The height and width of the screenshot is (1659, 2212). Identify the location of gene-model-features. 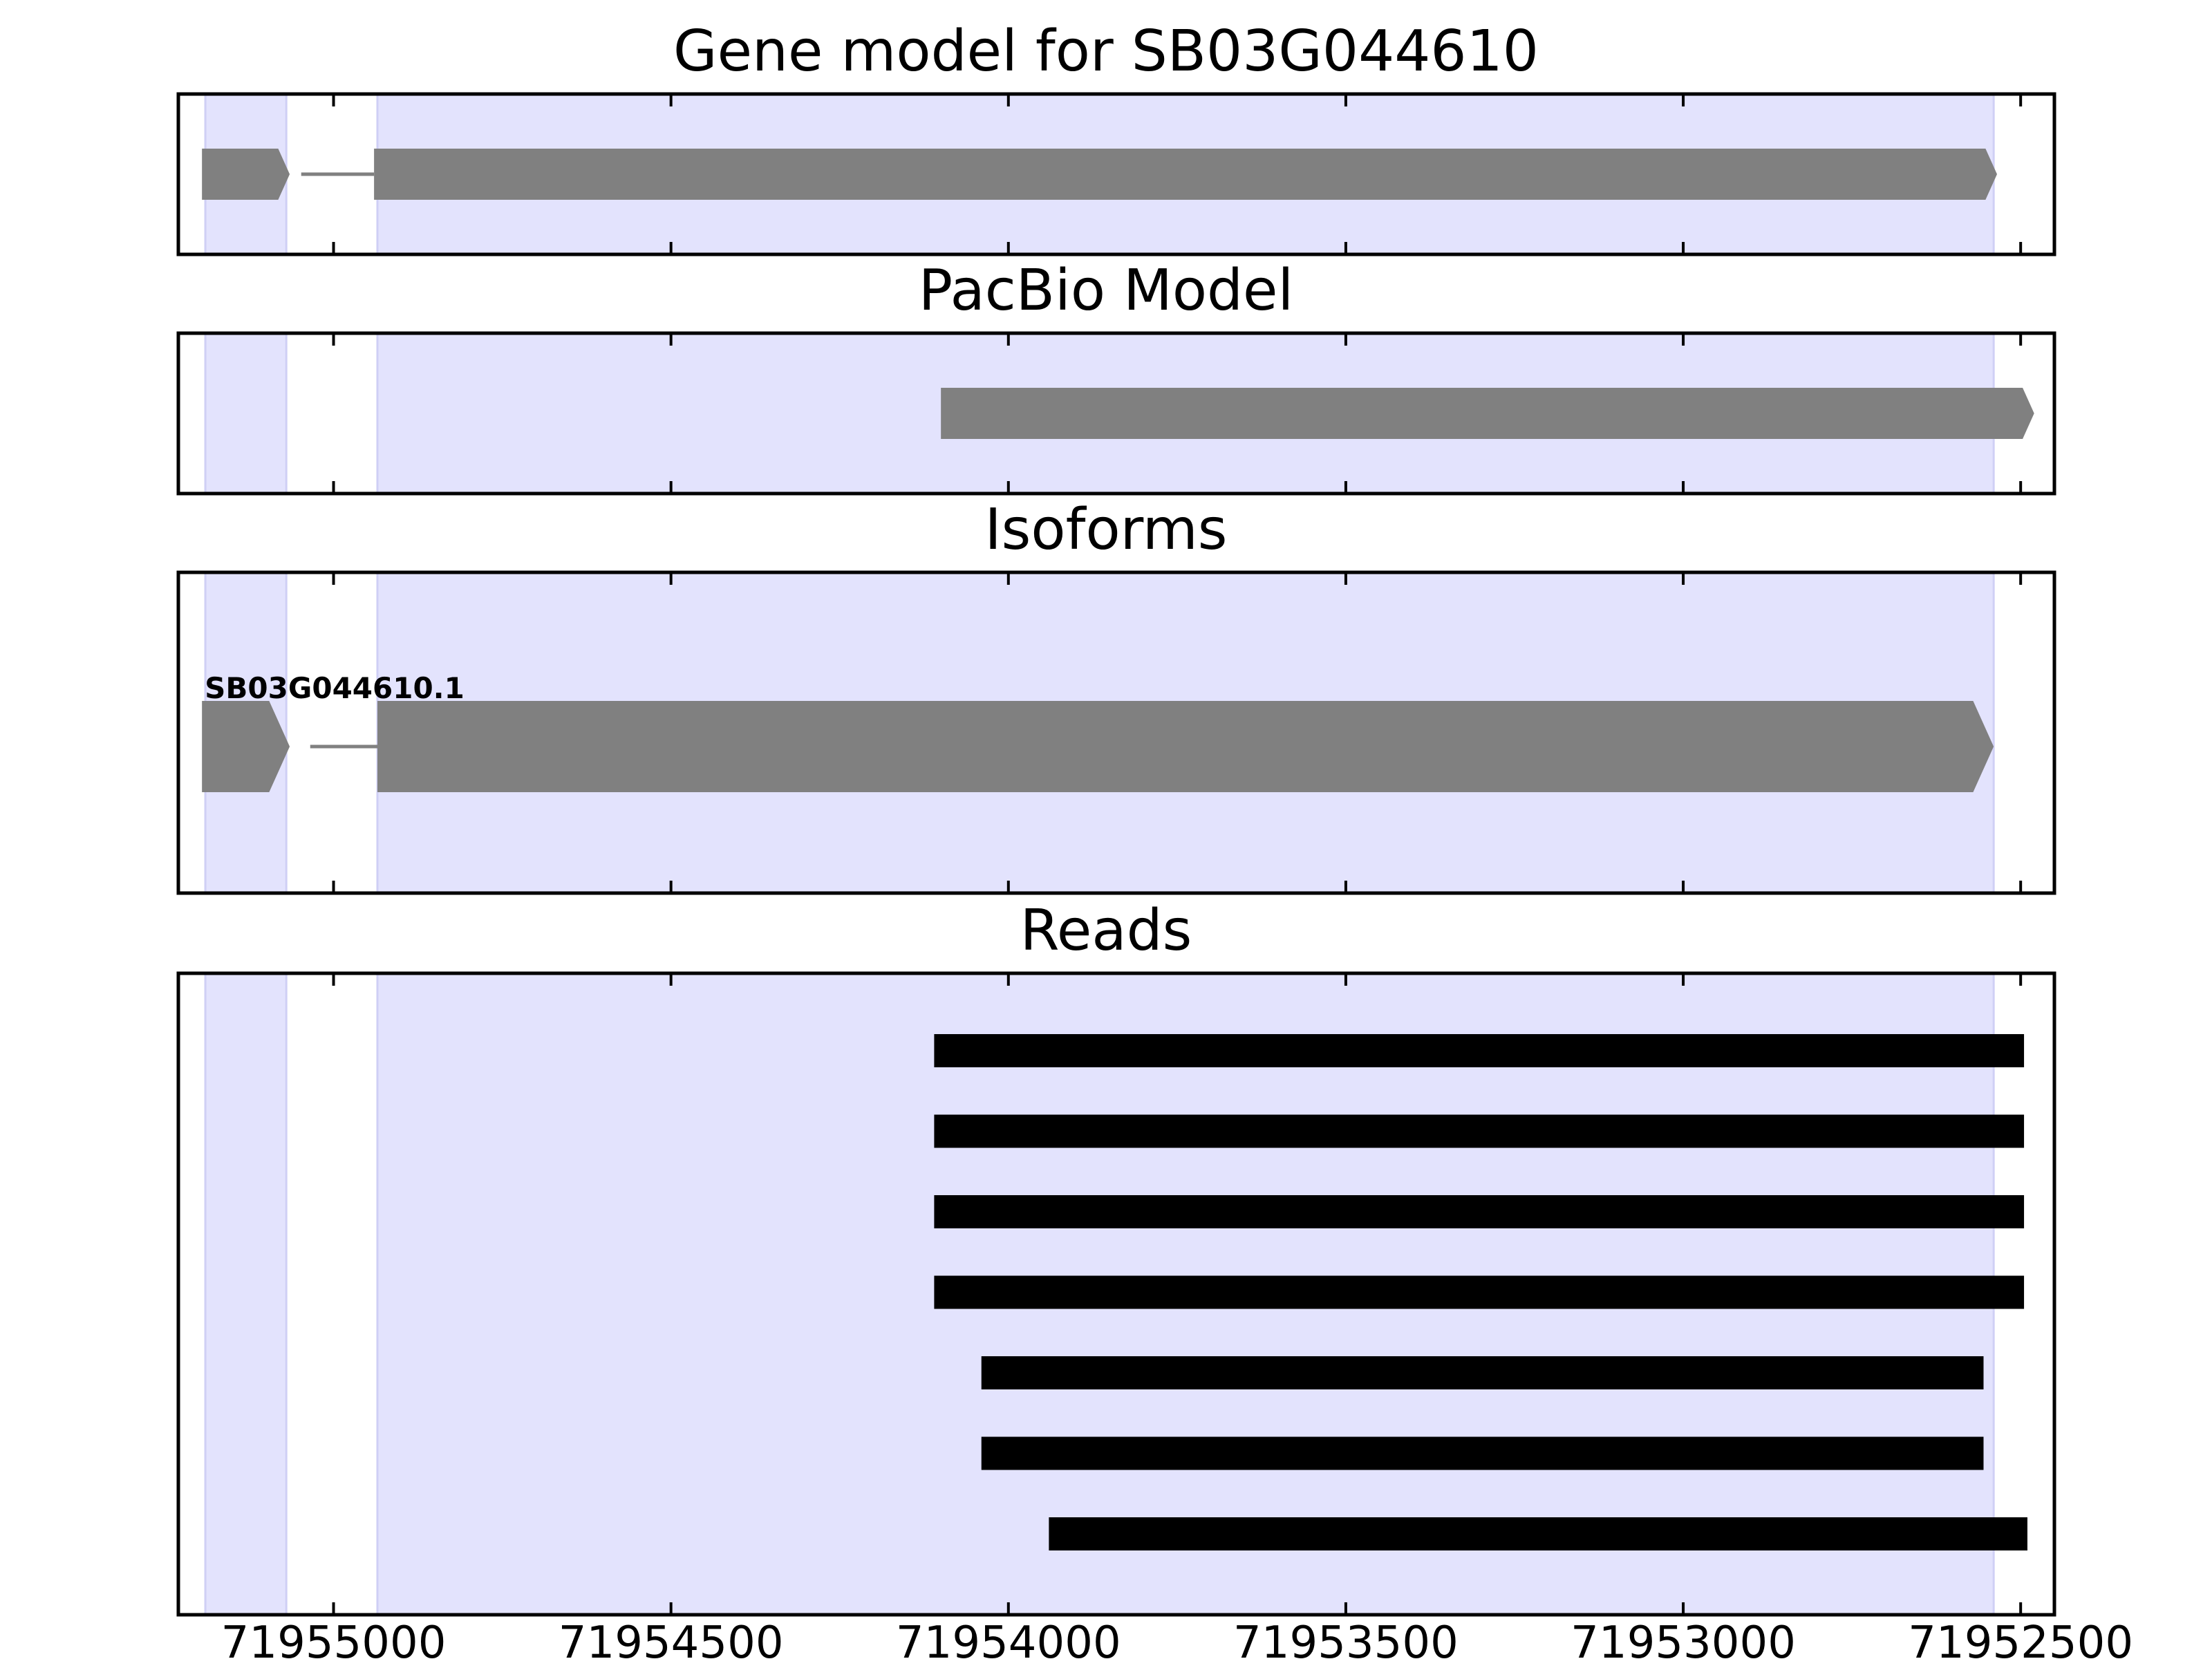
(1100, 174).